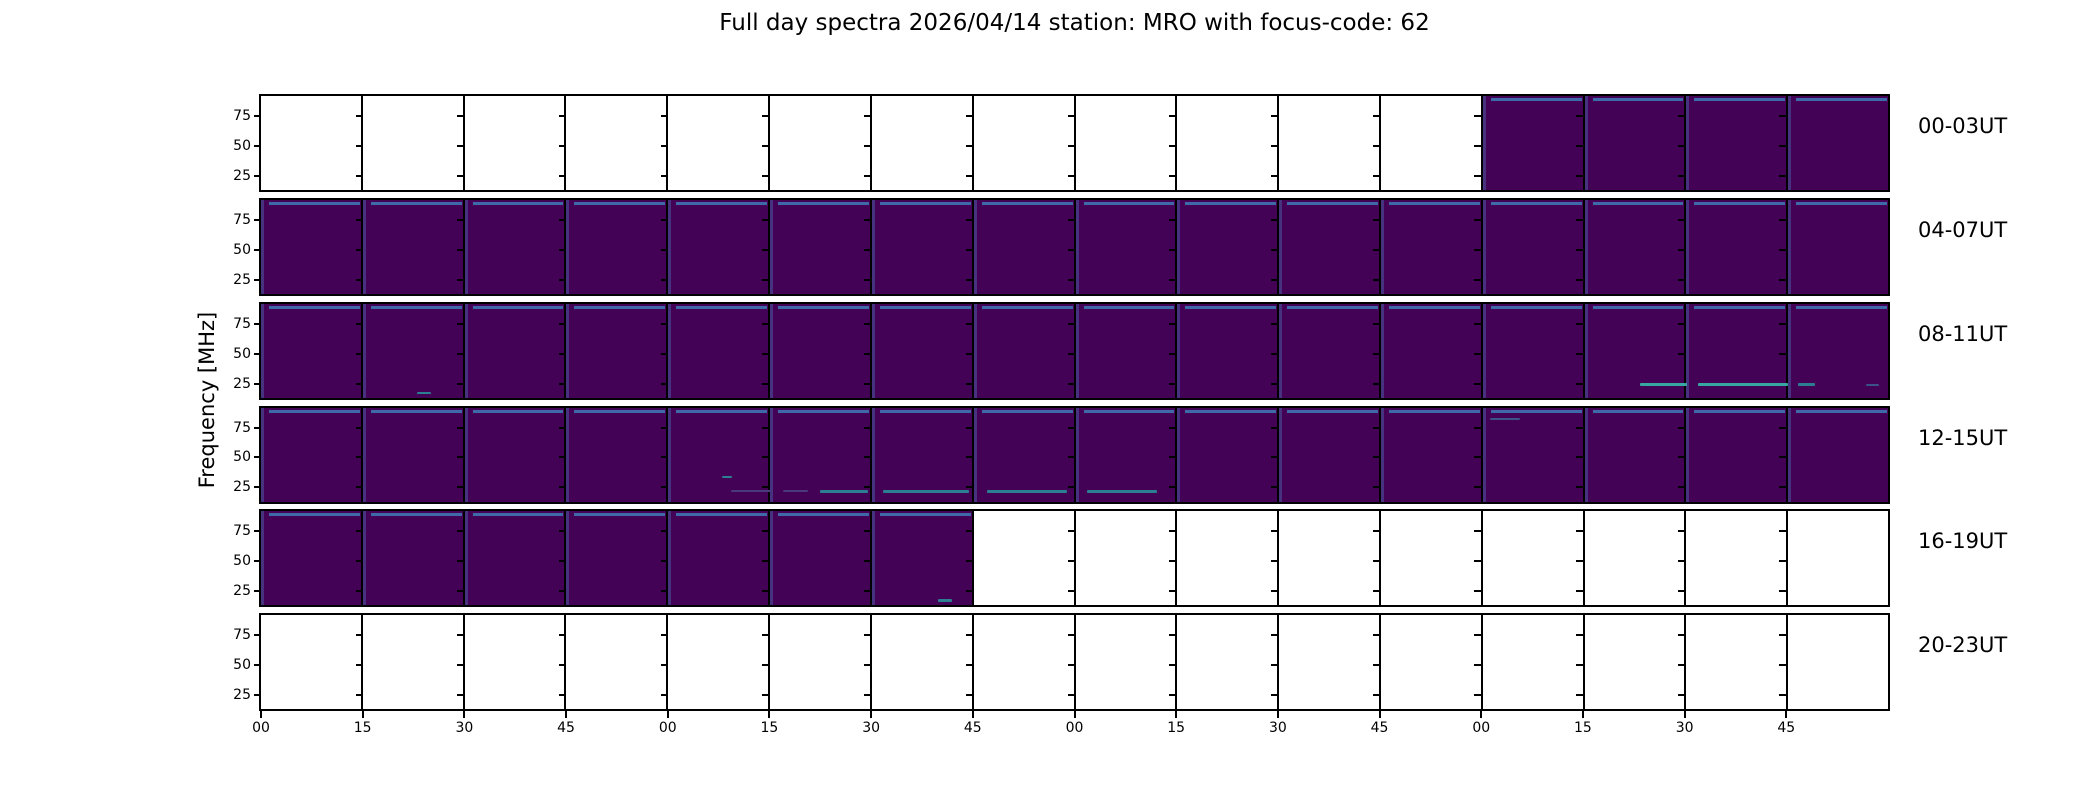  Describe the element at coordinates (1684, 728) in the screenshot. I see `x-tick-label: 30` at that location.